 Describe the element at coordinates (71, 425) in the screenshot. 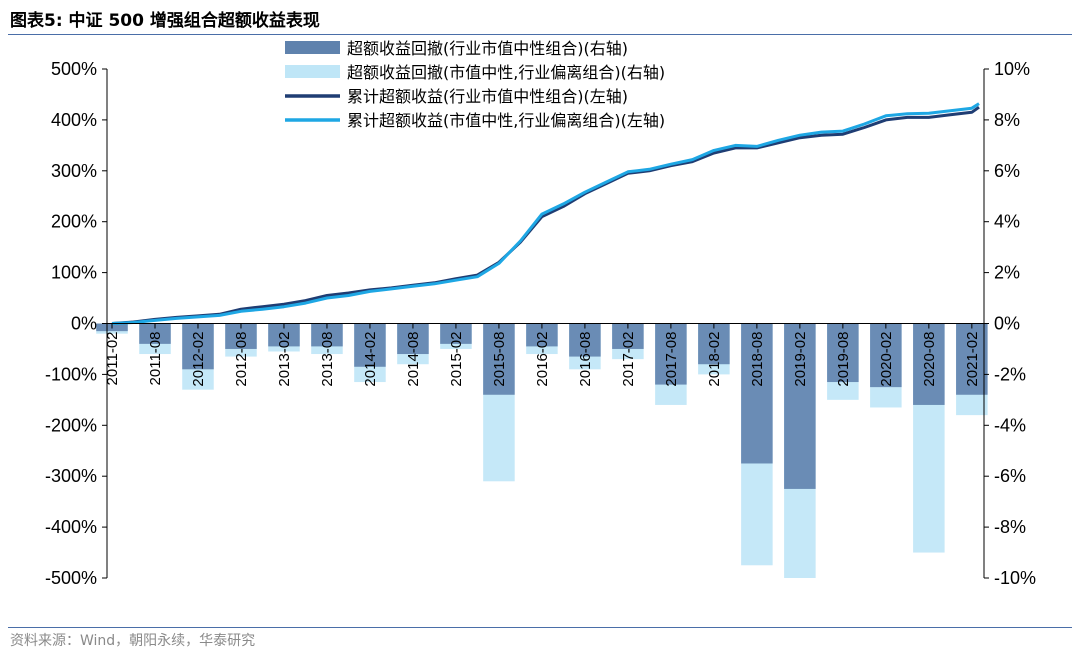

I see `left-tick-label: -200%` at that location.